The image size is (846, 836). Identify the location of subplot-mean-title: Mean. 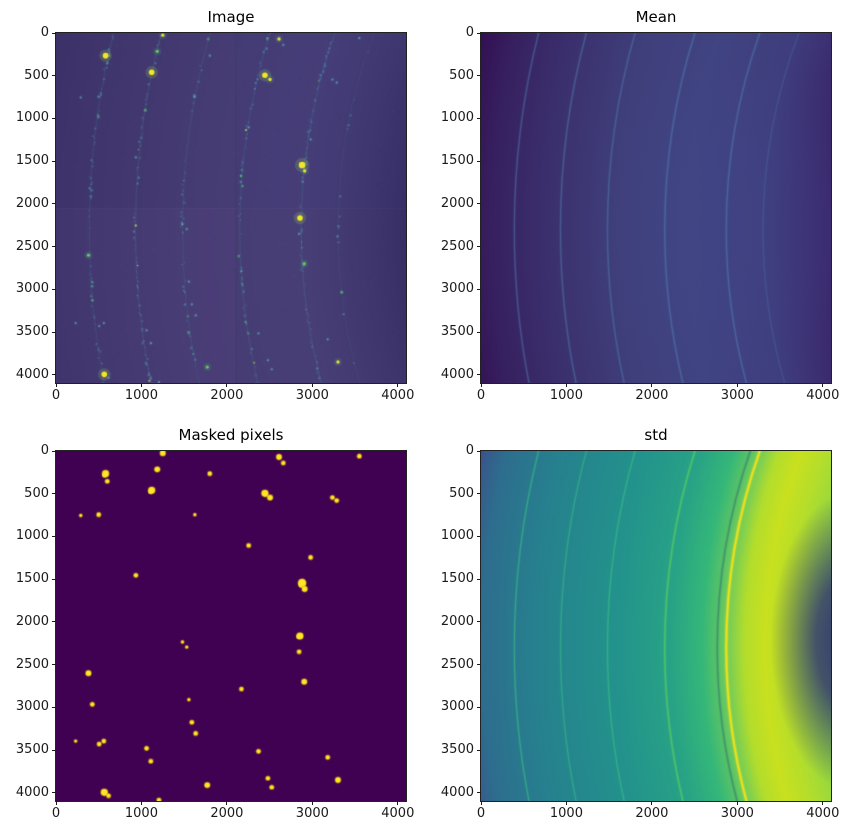
(656, 17).